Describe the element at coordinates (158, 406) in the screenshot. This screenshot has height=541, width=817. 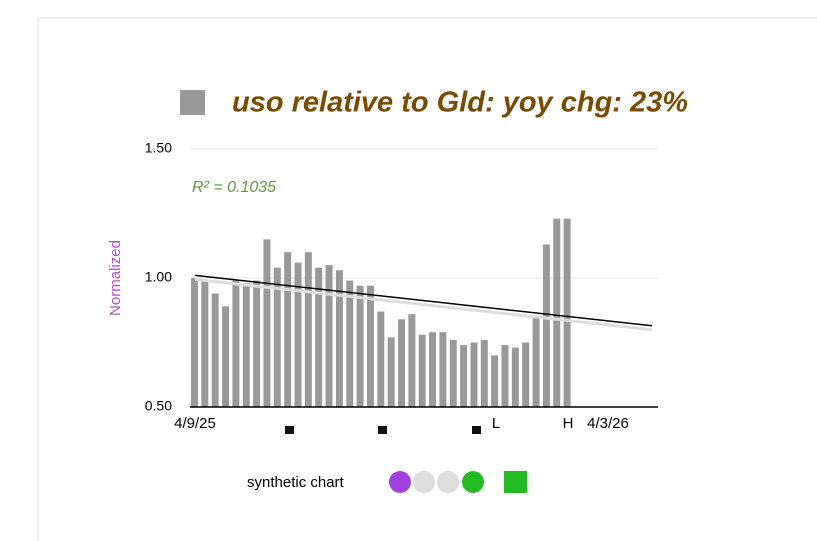
I see `y-tick-label: 0.50` at that location.